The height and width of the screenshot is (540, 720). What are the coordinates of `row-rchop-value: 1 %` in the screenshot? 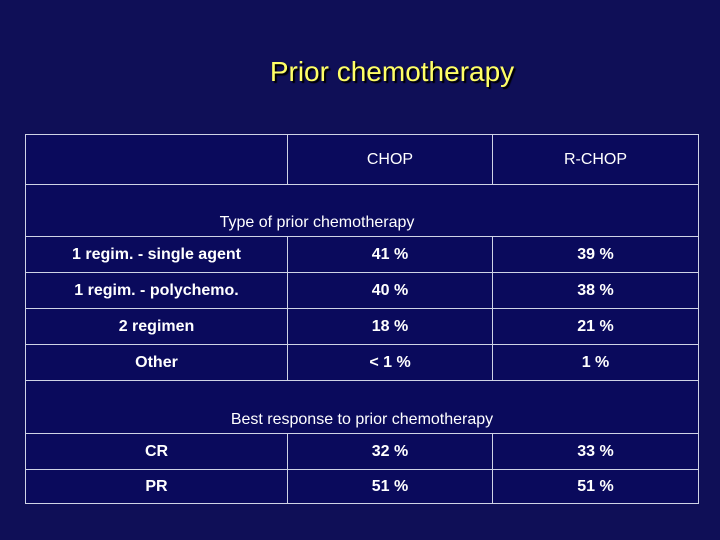 It's located at (595, 363).